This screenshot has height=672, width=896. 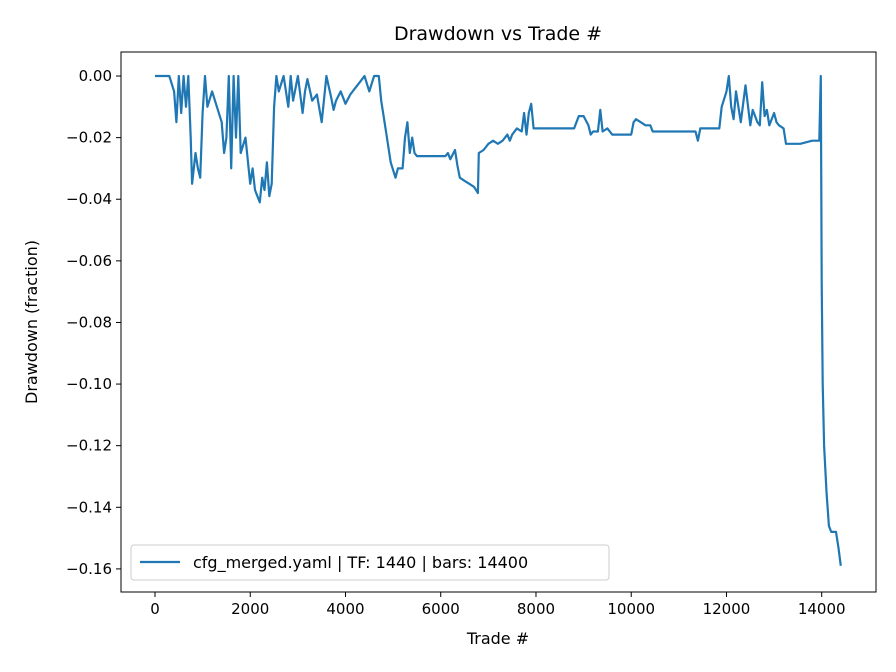 I want to click on y-axis-label: Drawdown (fraction), so click(x=31, y=322).